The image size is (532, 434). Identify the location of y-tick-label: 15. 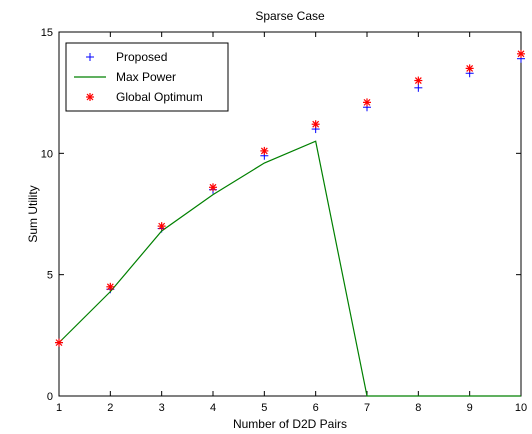
(47, 33).